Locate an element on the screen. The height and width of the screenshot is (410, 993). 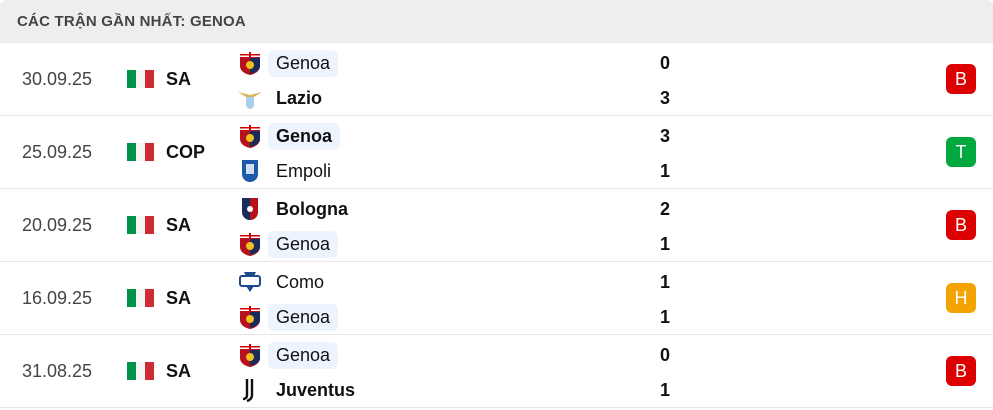
team-home: Como is located at coordinates (285, 282).